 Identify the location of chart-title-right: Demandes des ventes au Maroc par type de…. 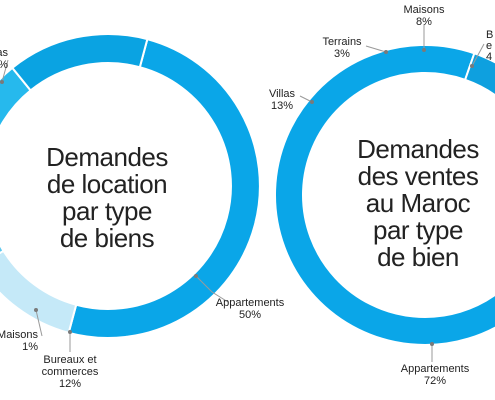
(418, 203).